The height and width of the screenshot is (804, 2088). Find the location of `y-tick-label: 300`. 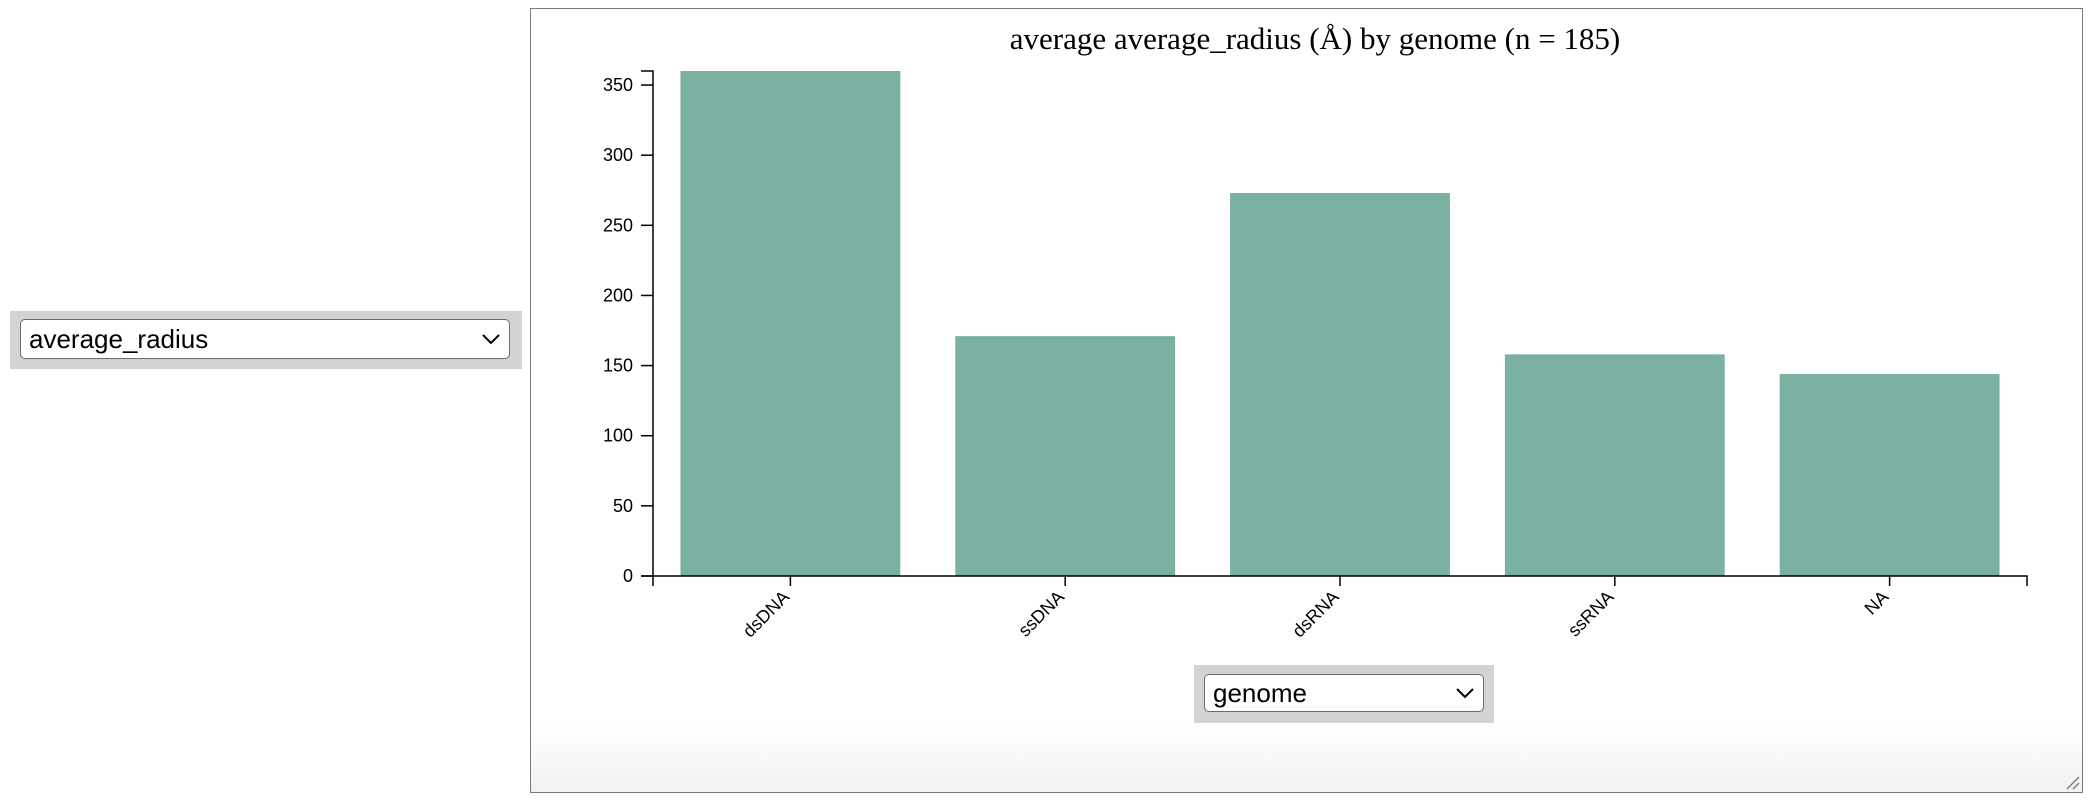

y-tick-label: 300 is located at coordinates (618, 155).